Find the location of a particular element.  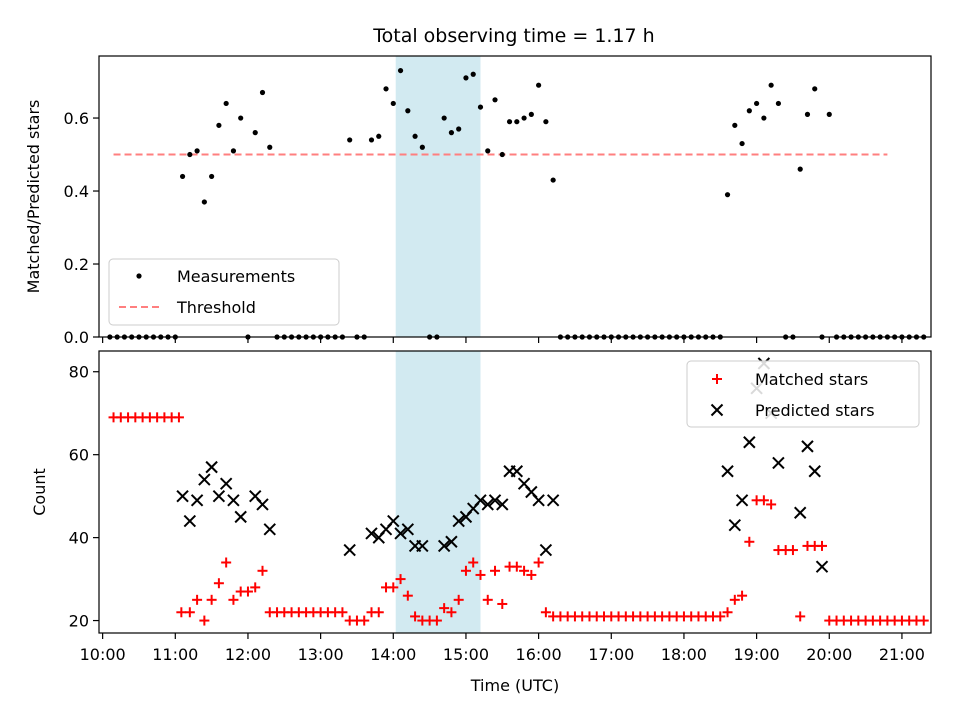

predicted-legend-marker is located at coordinates (717, 410).